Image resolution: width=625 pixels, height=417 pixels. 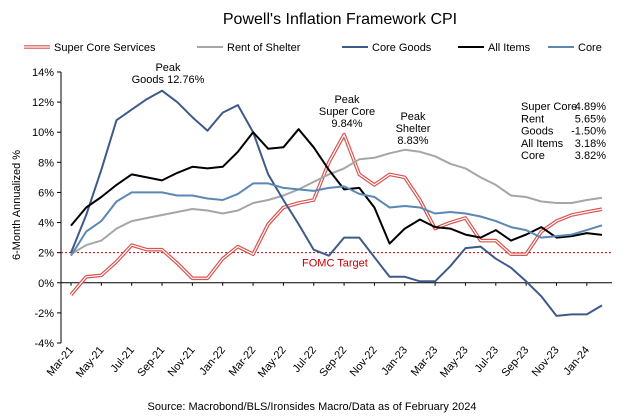 I want to click on latest-value-number: 5.65%, so click(x=590, y=119).